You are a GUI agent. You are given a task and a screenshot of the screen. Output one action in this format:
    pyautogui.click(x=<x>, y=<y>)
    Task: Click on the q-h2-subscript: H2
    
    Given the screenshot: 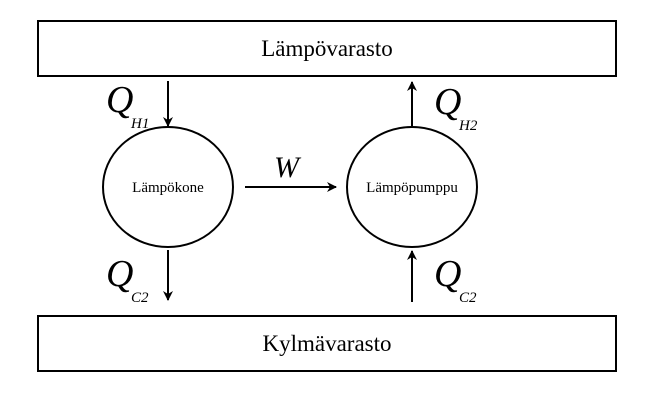 What is the action you would take?
    pyautogui.click(x=468, y=126)
    